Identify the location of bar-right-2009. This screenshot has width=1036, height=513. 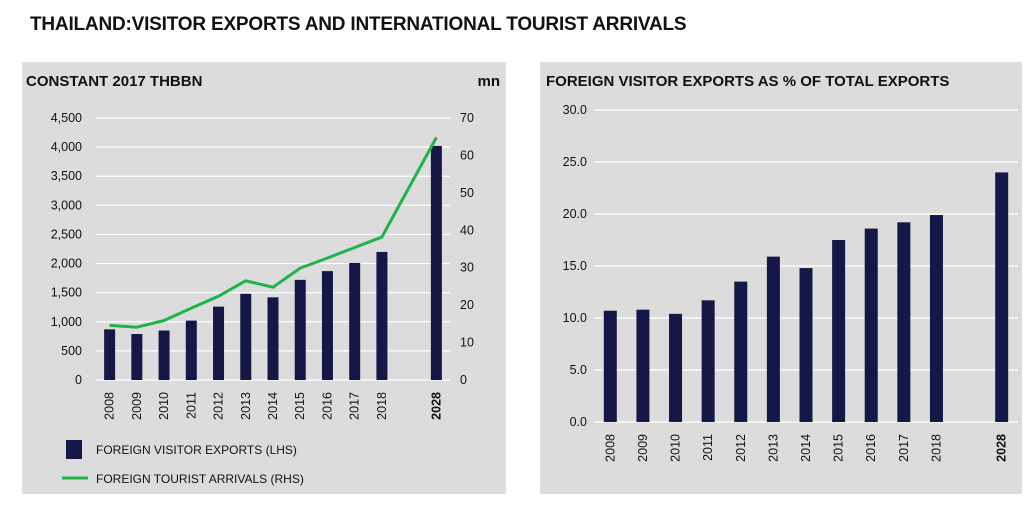
(643, 365).